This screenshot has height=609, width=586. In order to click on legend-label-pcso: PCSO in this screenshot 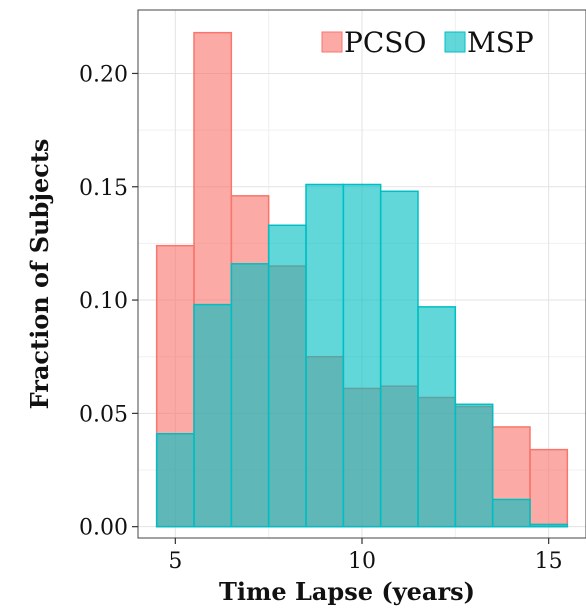, I will do `click(385, 42)`.